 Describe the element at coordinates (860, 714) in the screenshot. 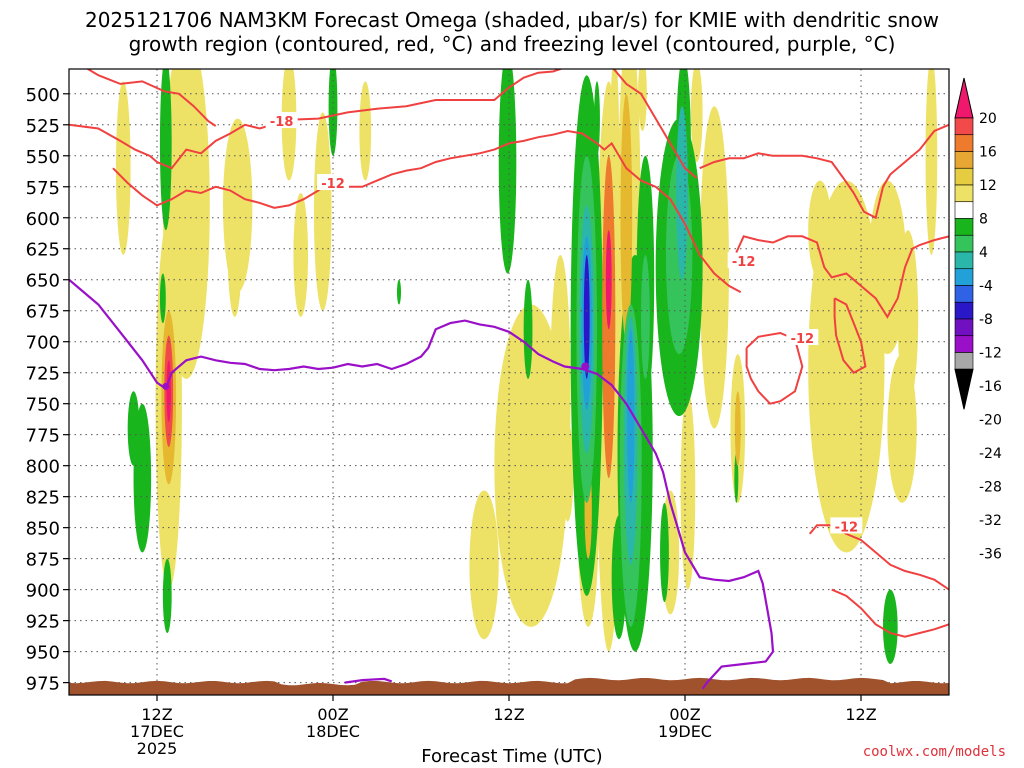

I see `xtick-label-60: 12Z` at that location.